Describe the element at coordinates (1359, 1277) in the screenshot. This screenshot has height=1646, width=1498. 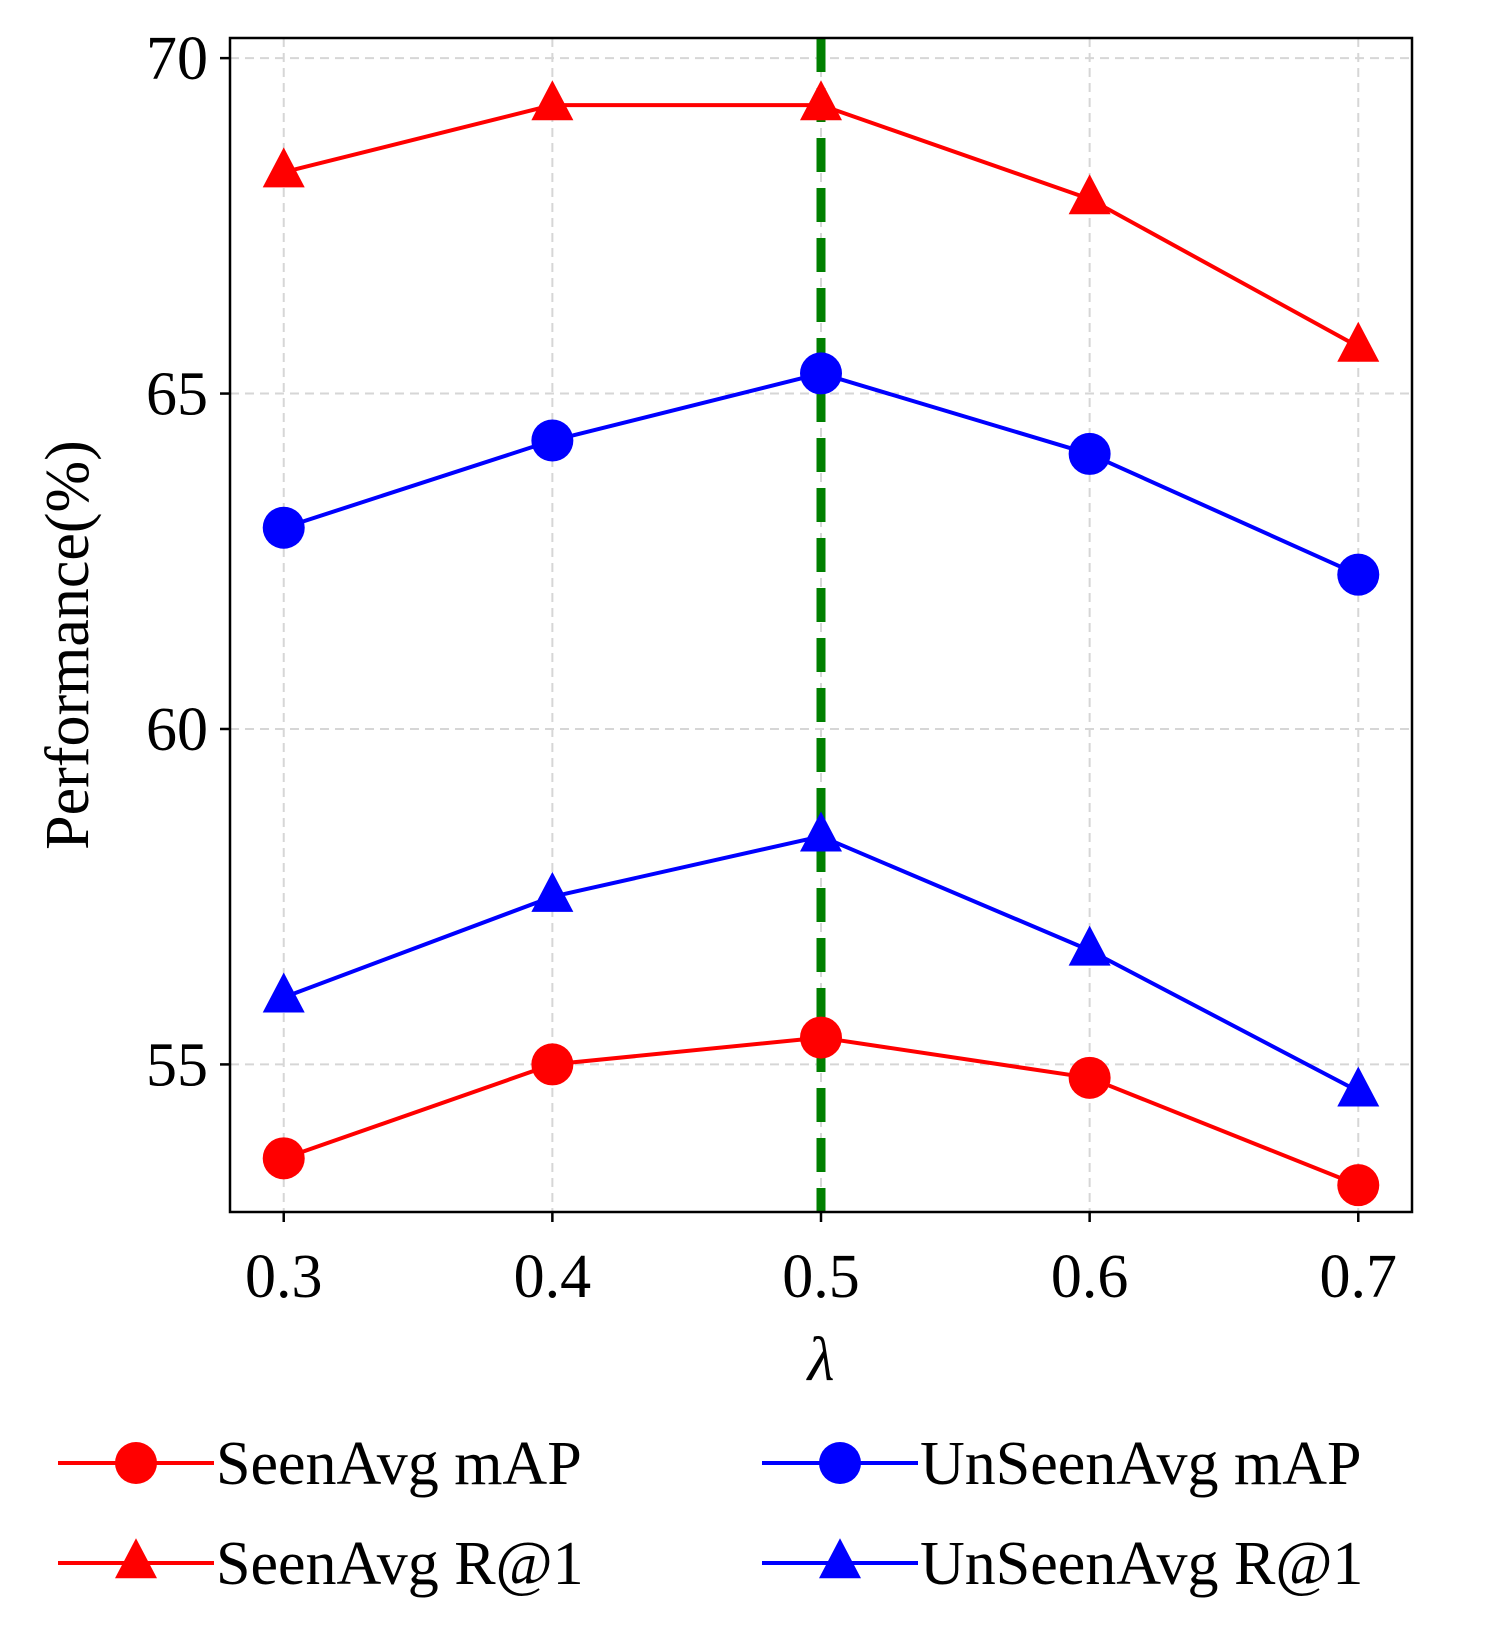
I see `x-tick-label: 0.7` at that location.